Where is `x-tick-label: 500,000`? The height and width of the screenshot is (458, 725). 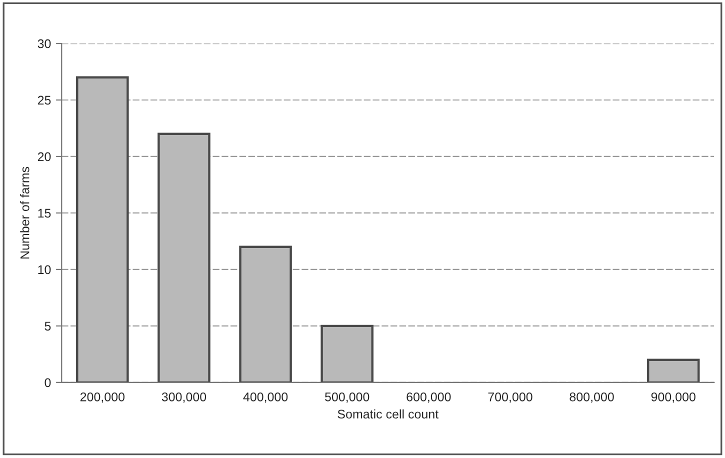
x-tick-label: 500,000 is located at coordinates (347, 397).